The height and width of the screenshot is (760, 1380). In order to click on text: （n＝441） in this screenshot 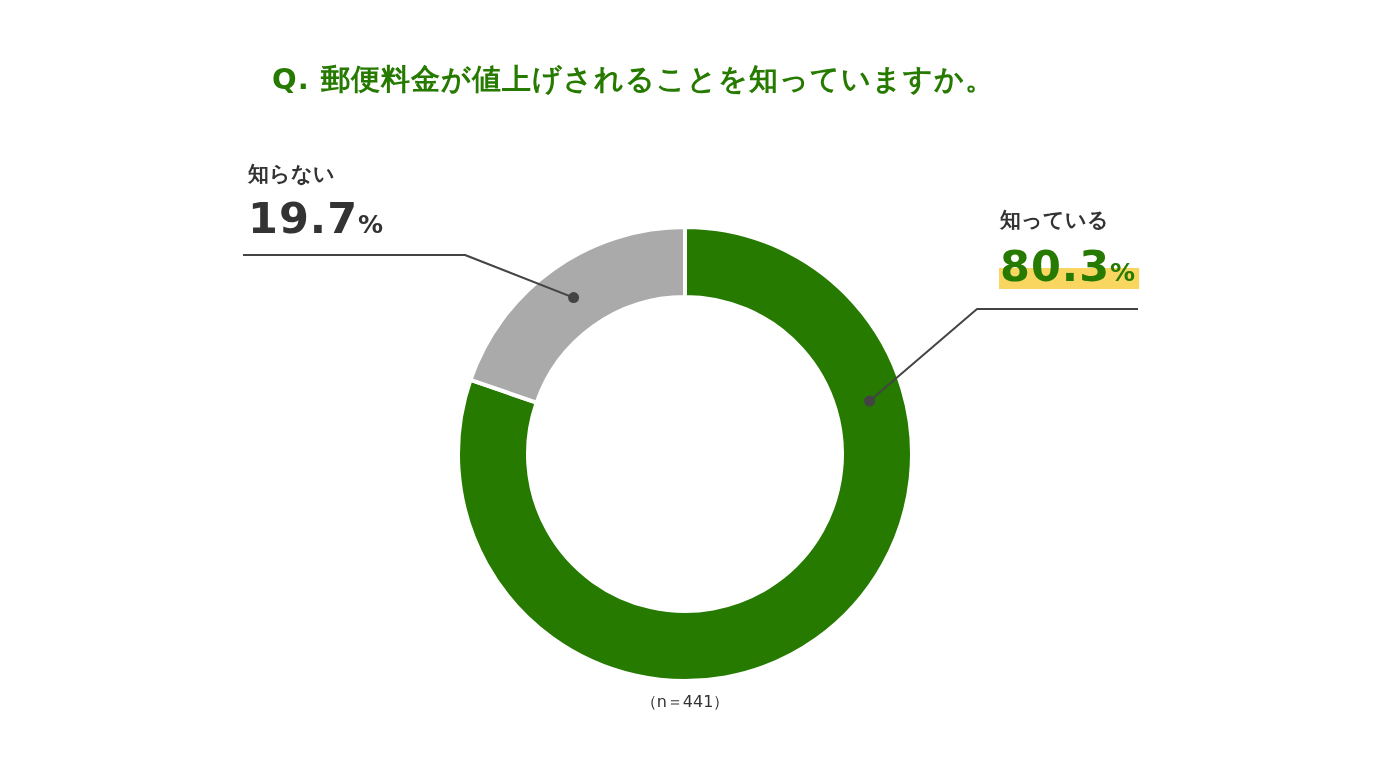, I will do `click(685, 702)`.